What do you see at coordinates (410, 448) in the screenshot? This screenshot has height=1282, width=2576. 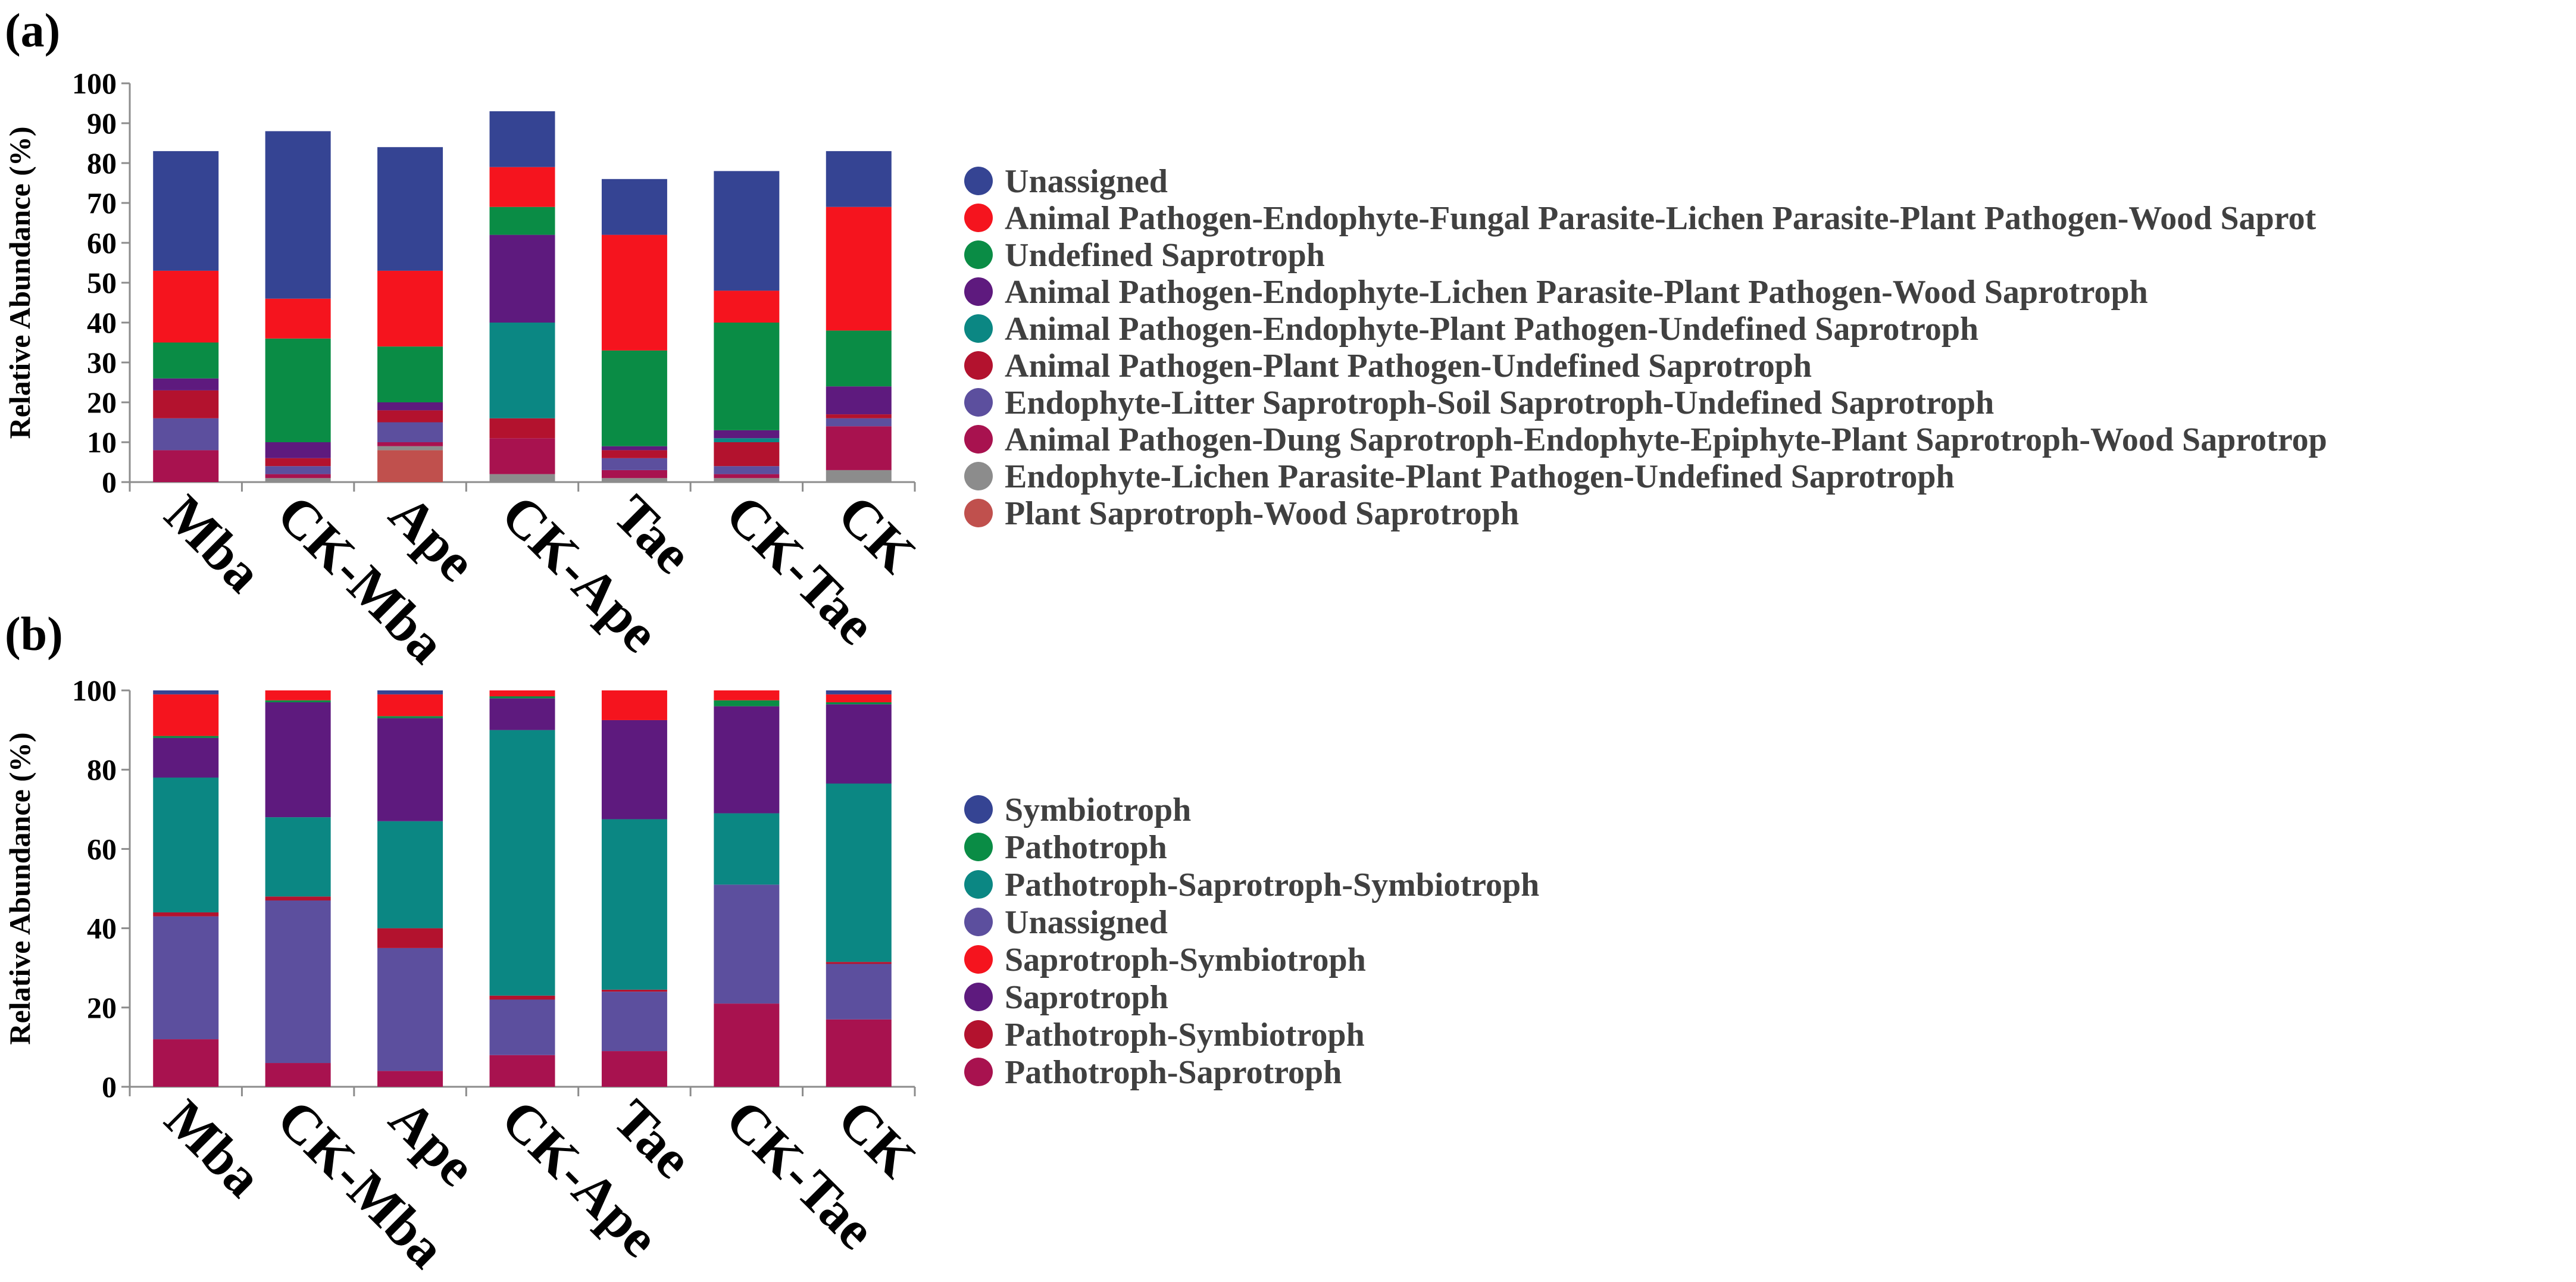 I see `bar-segment-ape-endophyte-lichen-parasite-plant-pathogen-undefined-saprotroph` at bounding box center [410, 448].